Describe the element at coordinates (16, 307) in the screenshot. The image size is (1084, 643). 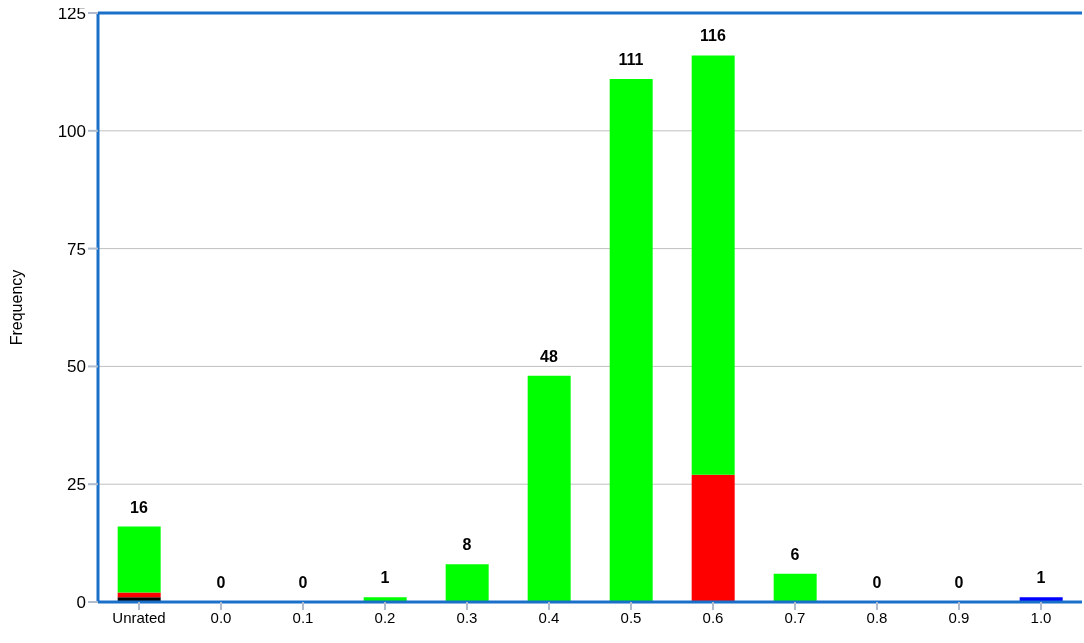
I see `y-axis-title: Frequency` at that location.